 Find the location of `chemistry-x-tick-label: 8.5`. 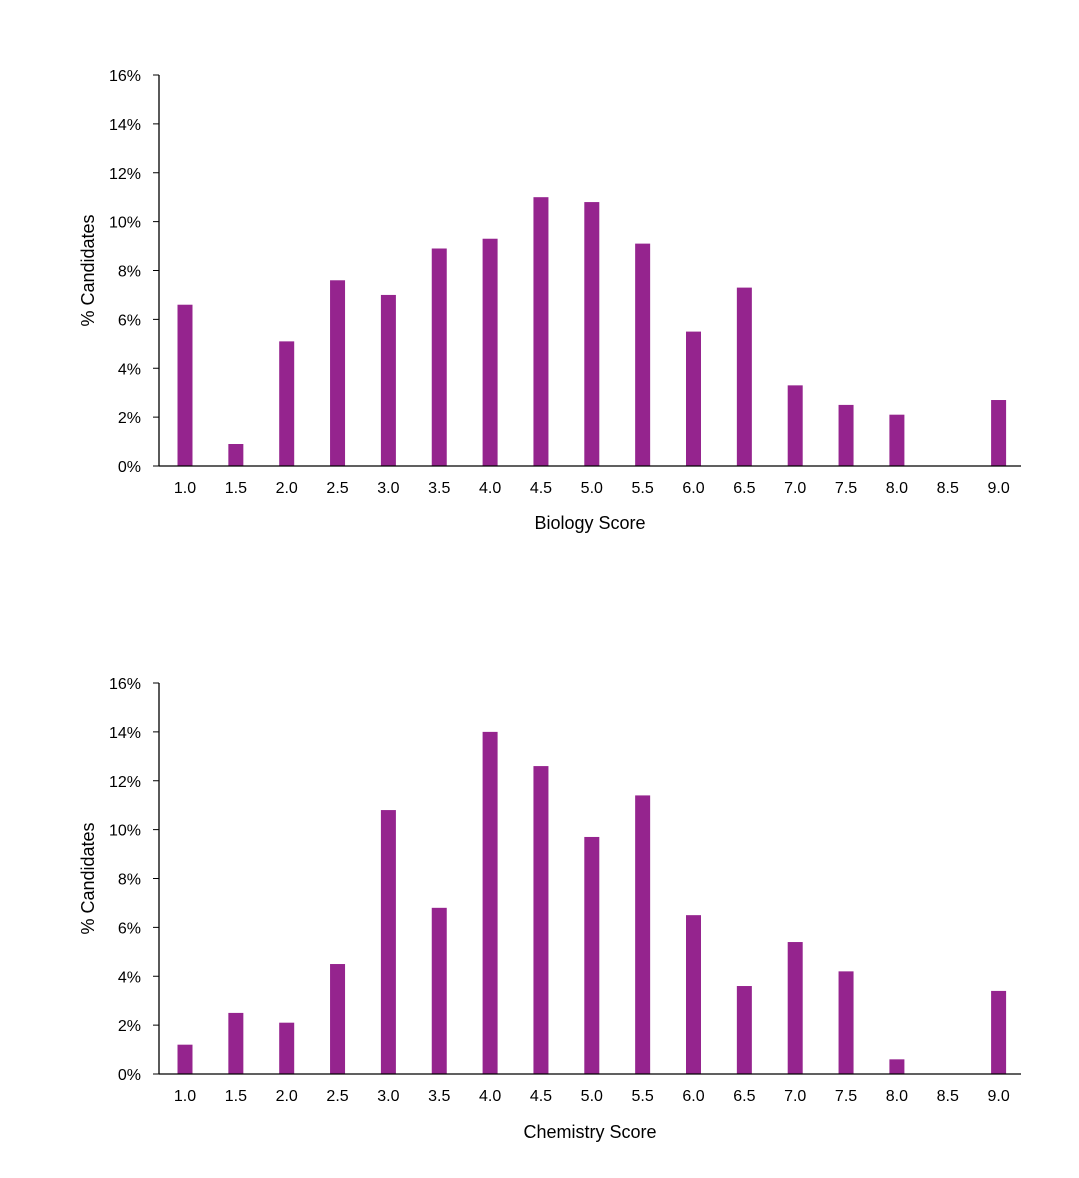

chemistry-x-tick-label: 8.5 is located at coordinates (948, 1096).